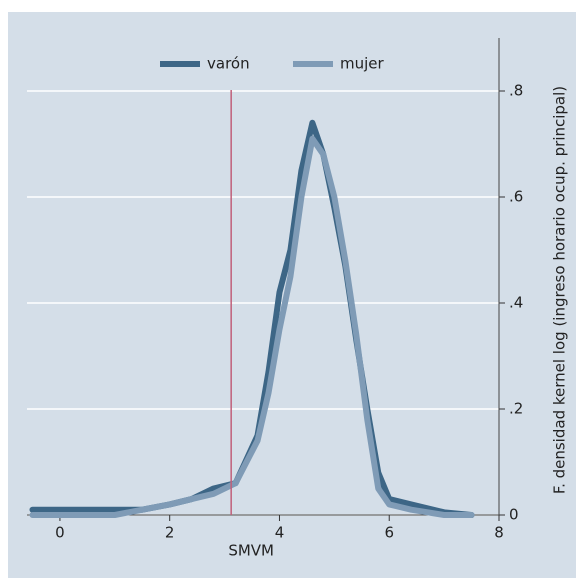  Describe the element at coordinates (60, 533) in the screenshot. I see `x-tick-label: 0` at that location.